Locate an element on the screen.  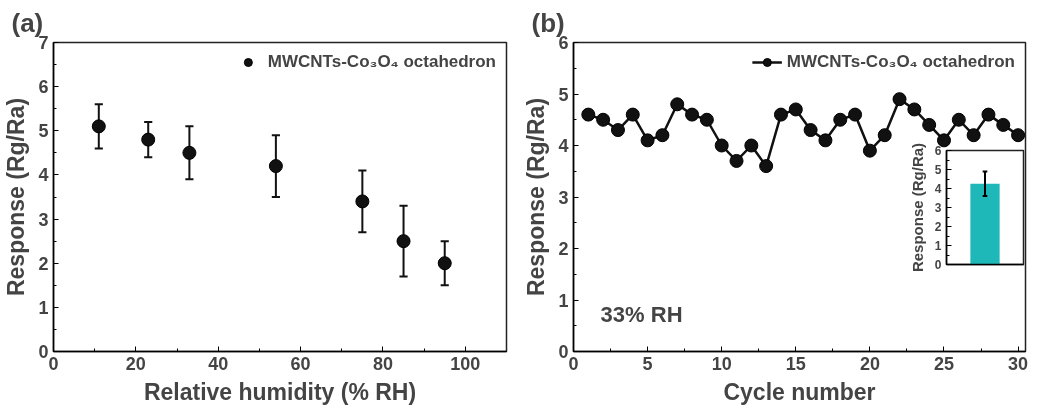
x-tick-label: 10 is located at coordinates (721, 363).